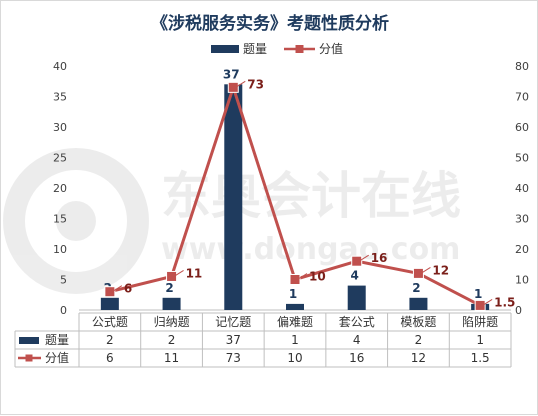 The width and height of the screenshot is (538, 416). I want to click on line-value-label: 16, so click(379, 258).